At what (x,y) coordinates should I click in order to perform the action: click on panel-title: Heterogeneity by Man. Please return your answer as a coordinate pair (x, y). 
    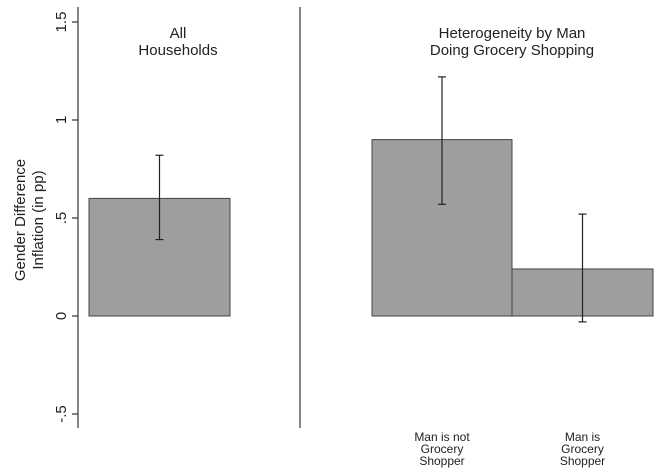
    Looking at the image, I should click on (512, 33).